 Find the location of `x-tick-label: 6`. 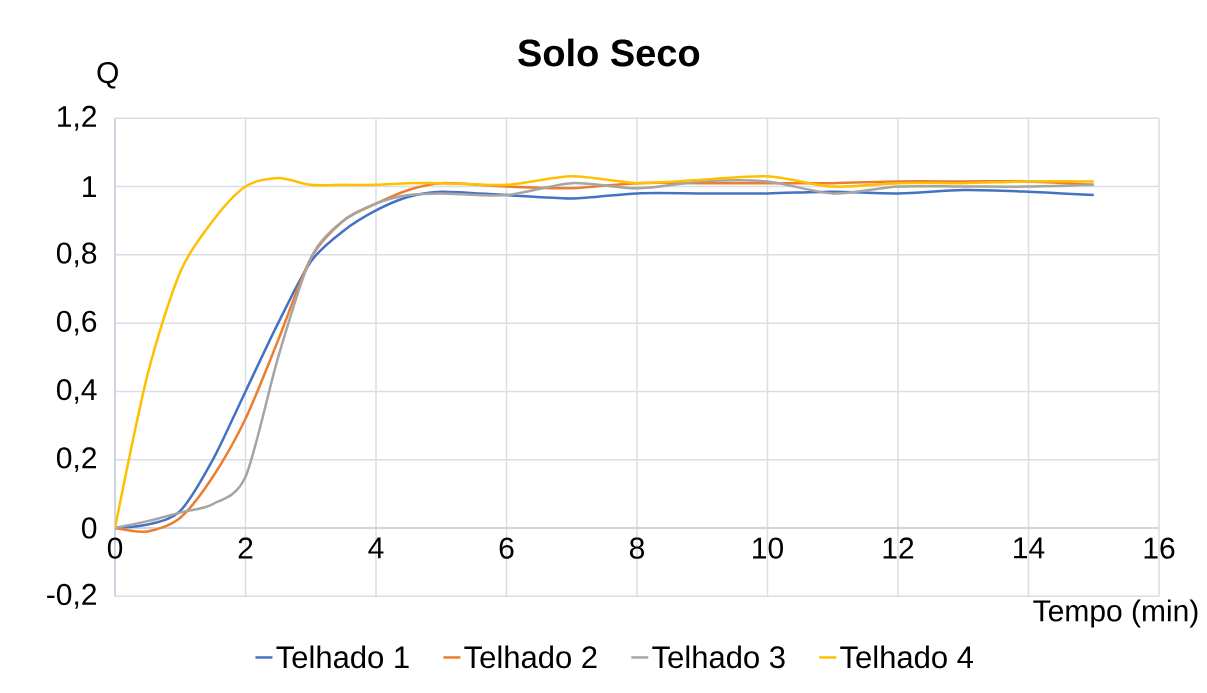

x-tick-label: 6 is located at coordinates (506, 548).